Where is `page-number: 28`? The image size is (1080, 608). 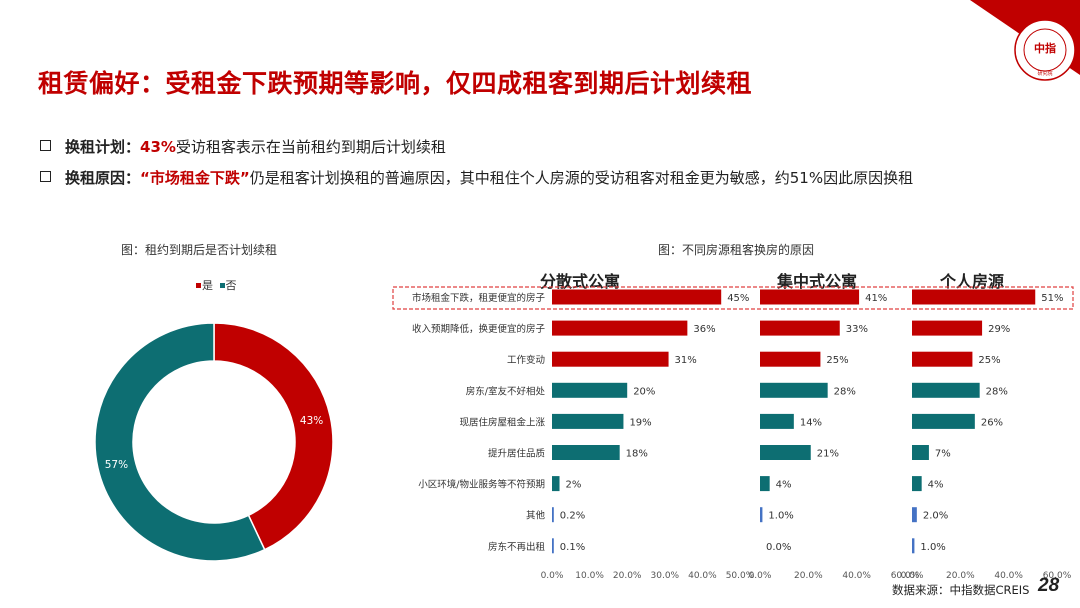 page-number: 28 is located at coordinates (1049, 585).